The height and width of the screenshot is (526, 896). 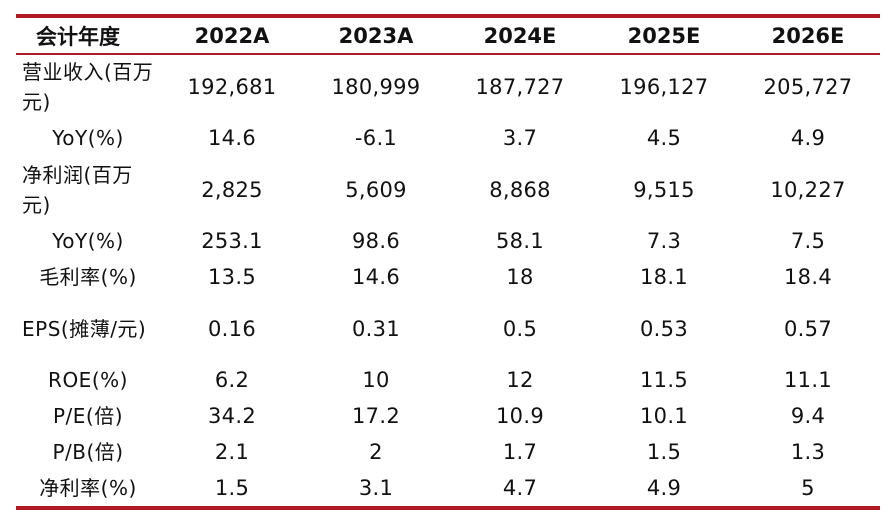 What do you see at coordinates (664, 380) in the screenshot?
I see `cell-value: 11.5` at bounding box center [664, 380].